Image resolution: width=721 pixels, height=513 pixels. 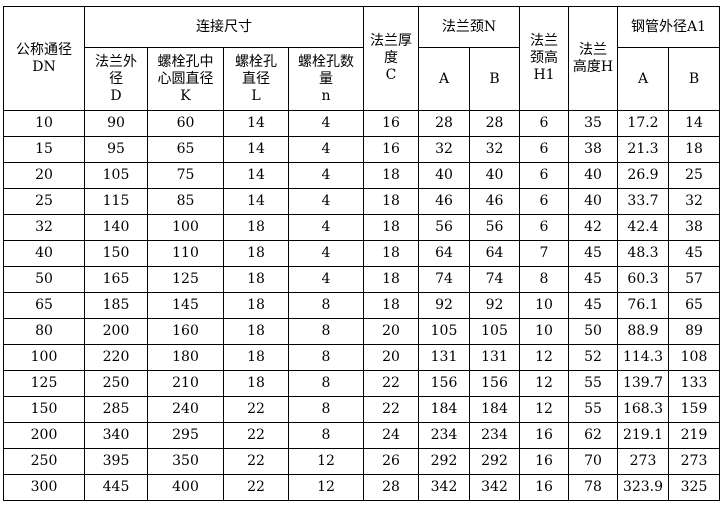 I want to click on table-cell: 89, so click(x=694, y=331).